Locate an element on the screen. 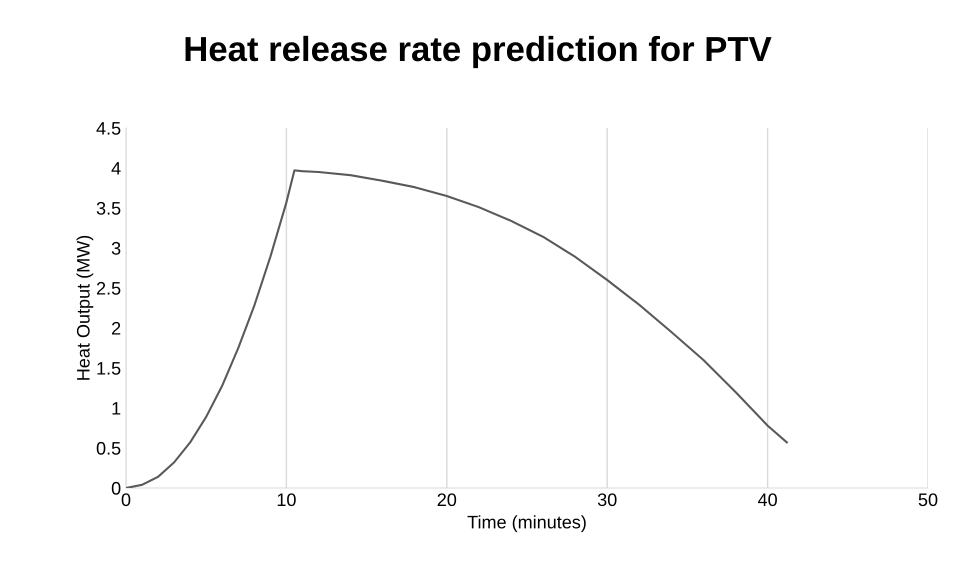 The width and height of the screenshot is (955, 578). x-tick-label: 0 is located at coordinates (126, 499).